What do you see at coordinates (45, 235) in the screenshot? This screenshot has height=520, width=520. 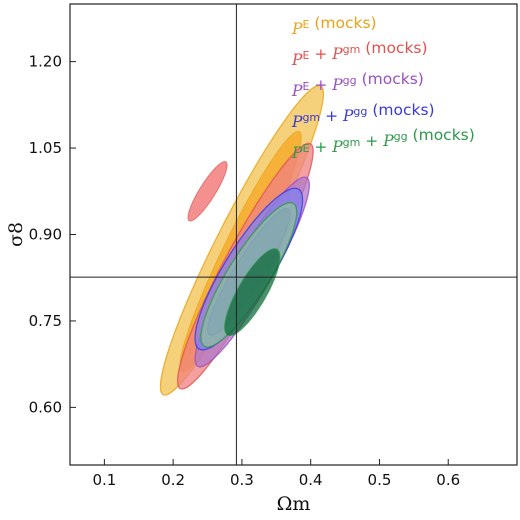 I see `y-tick-label: 0.90` at bounding box center [45, 235].